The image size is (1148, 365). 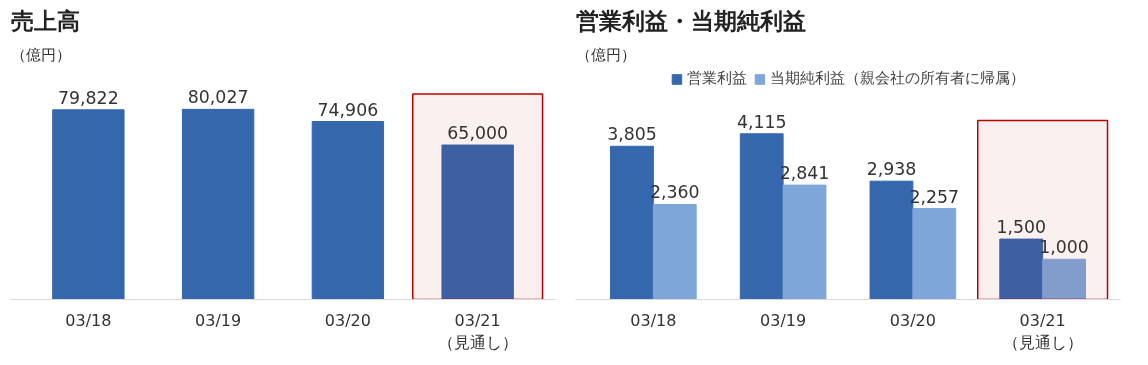 What do you see at coordinates (717, 78) in the screenshot?
I see `legend-label: 営業利益` at bounding box center [717, 78].